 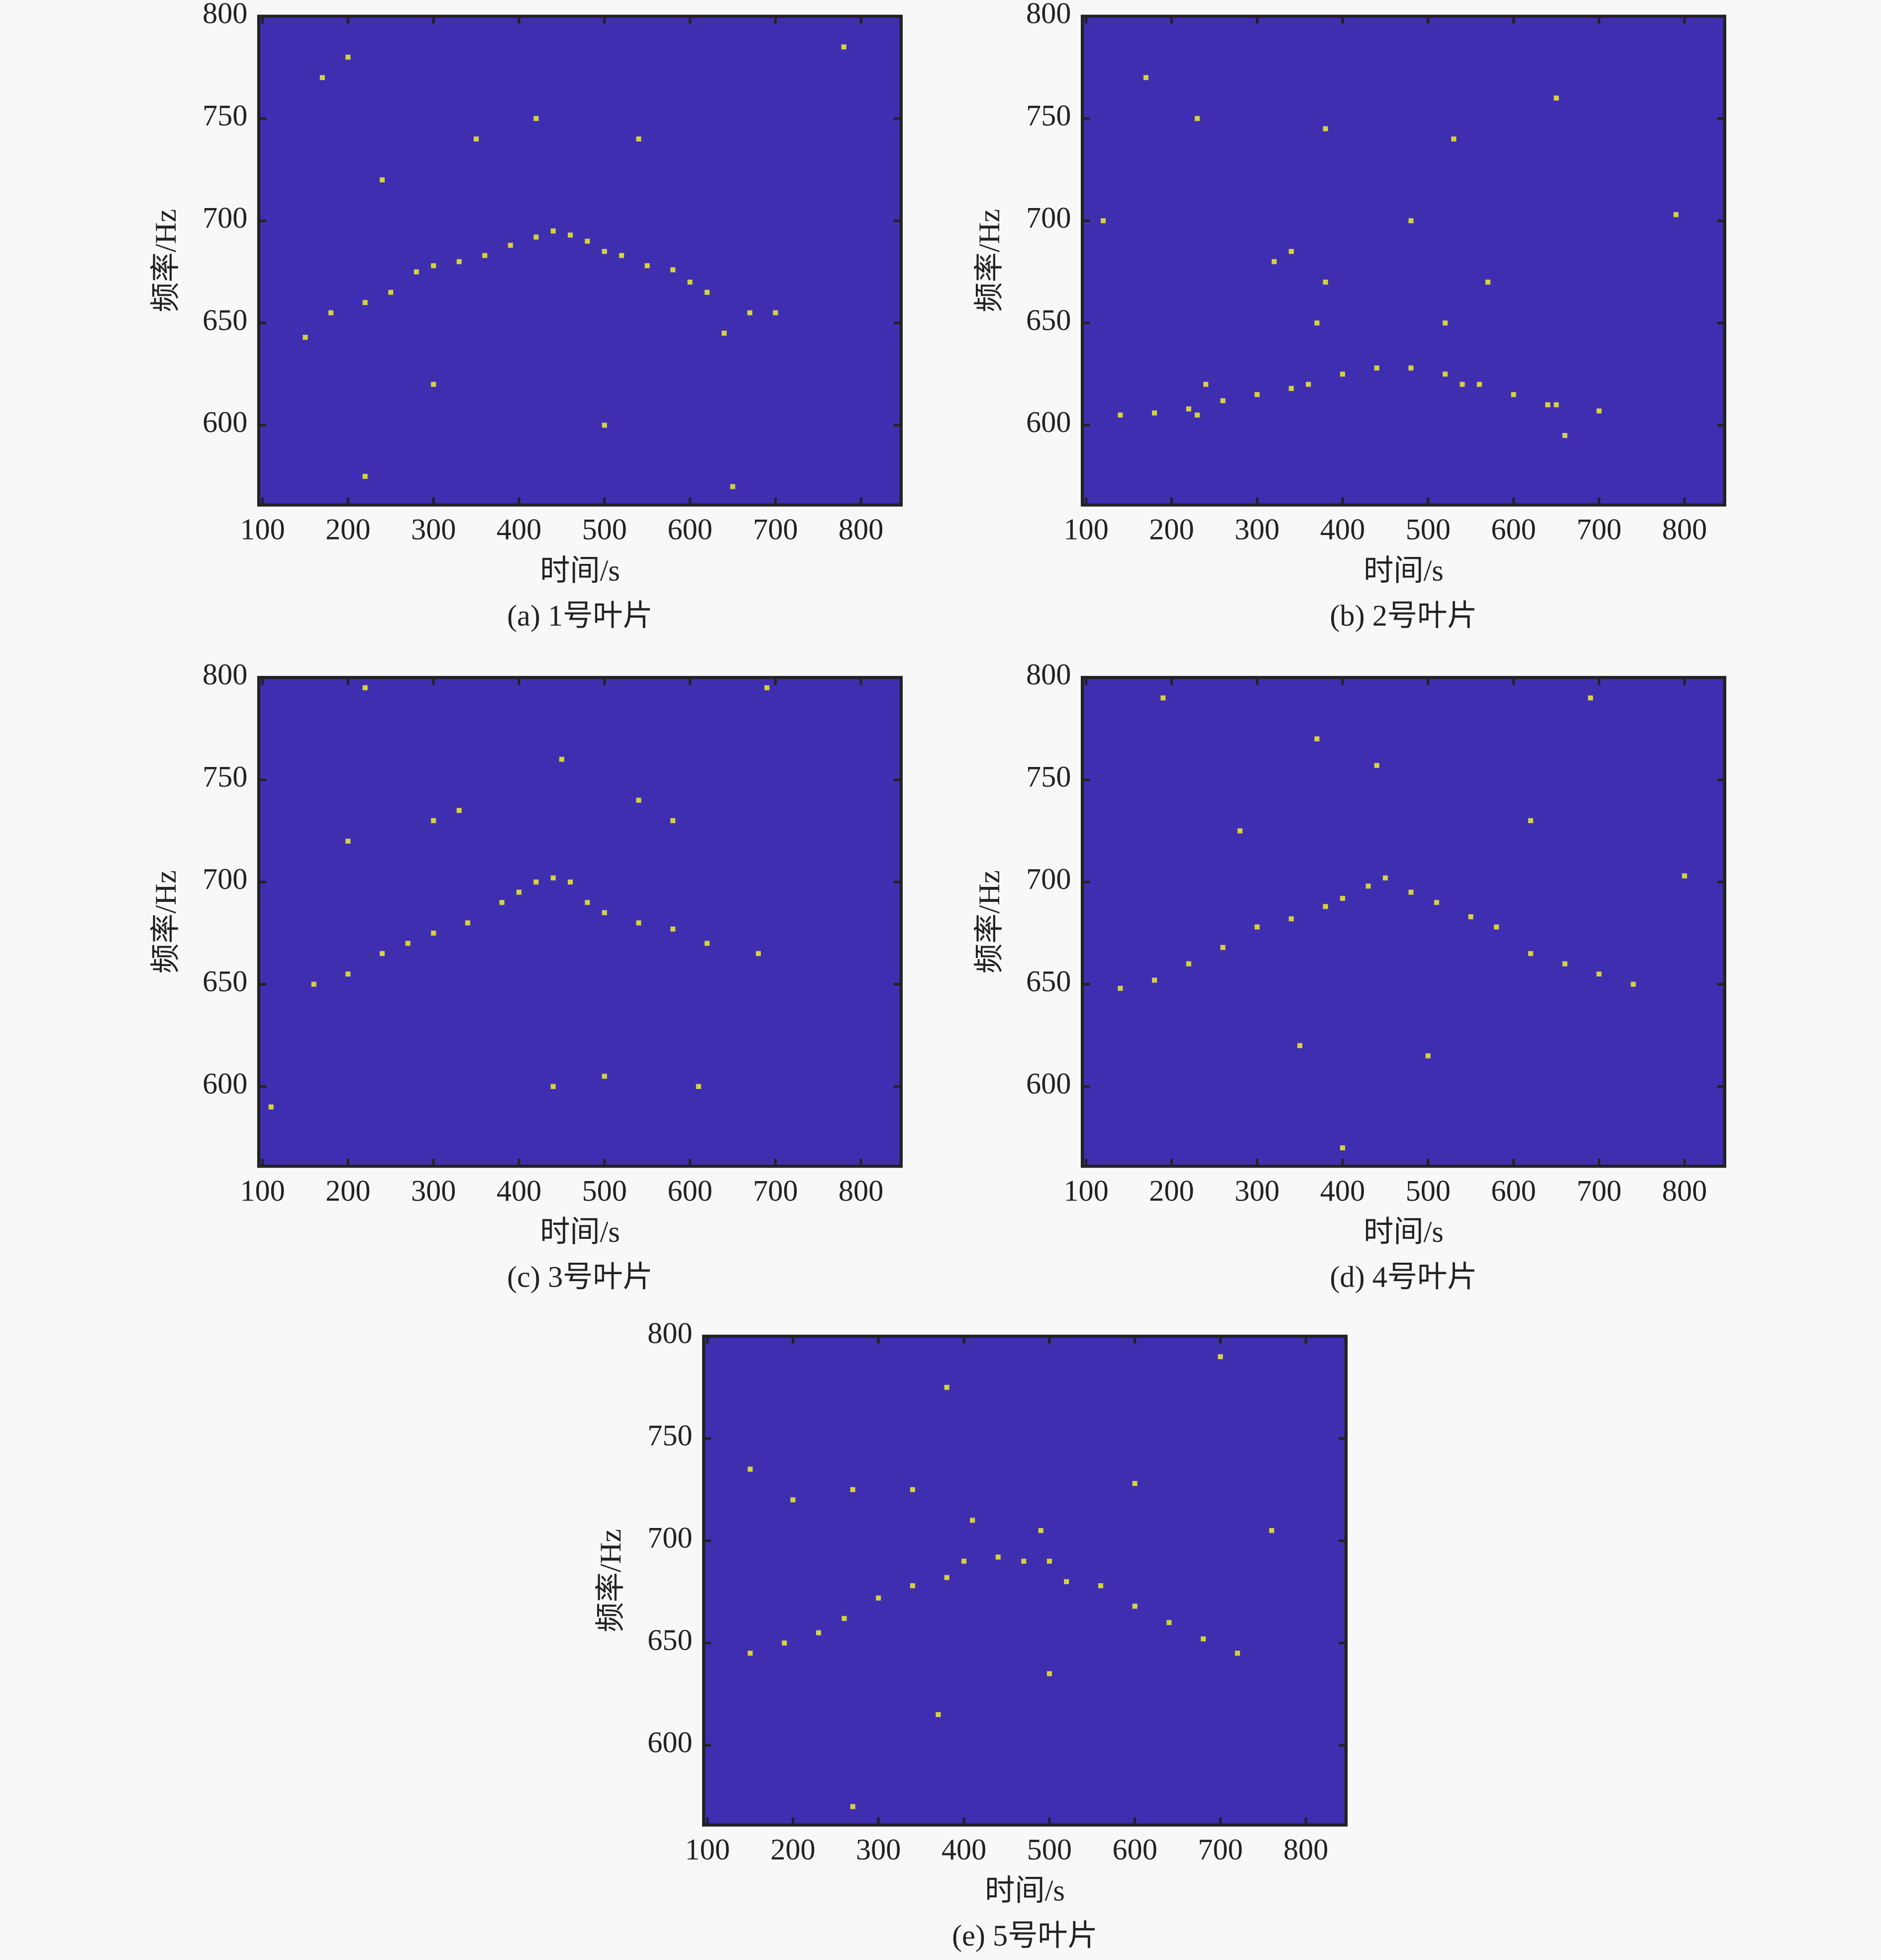 I want to click on caption: (a) 1号叶片, so click(x=580, y=616).